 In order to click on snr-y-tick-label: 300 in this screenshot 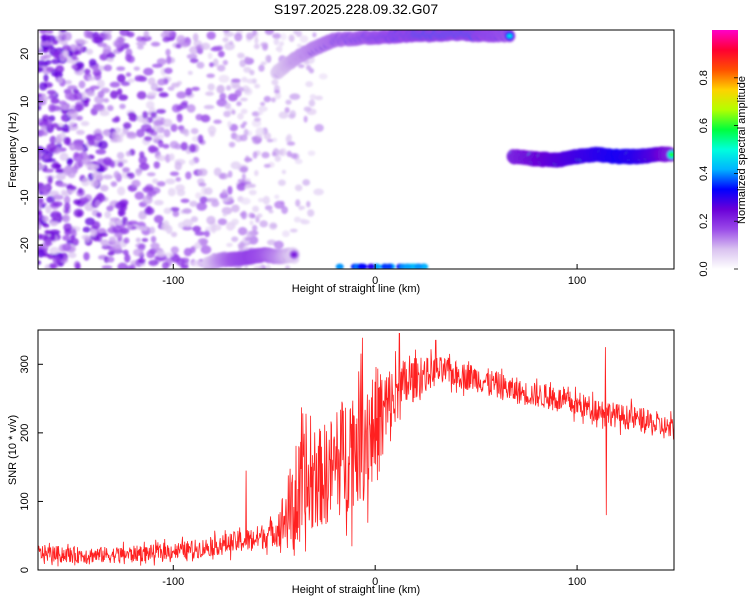, I will do `click(25, 364)`.